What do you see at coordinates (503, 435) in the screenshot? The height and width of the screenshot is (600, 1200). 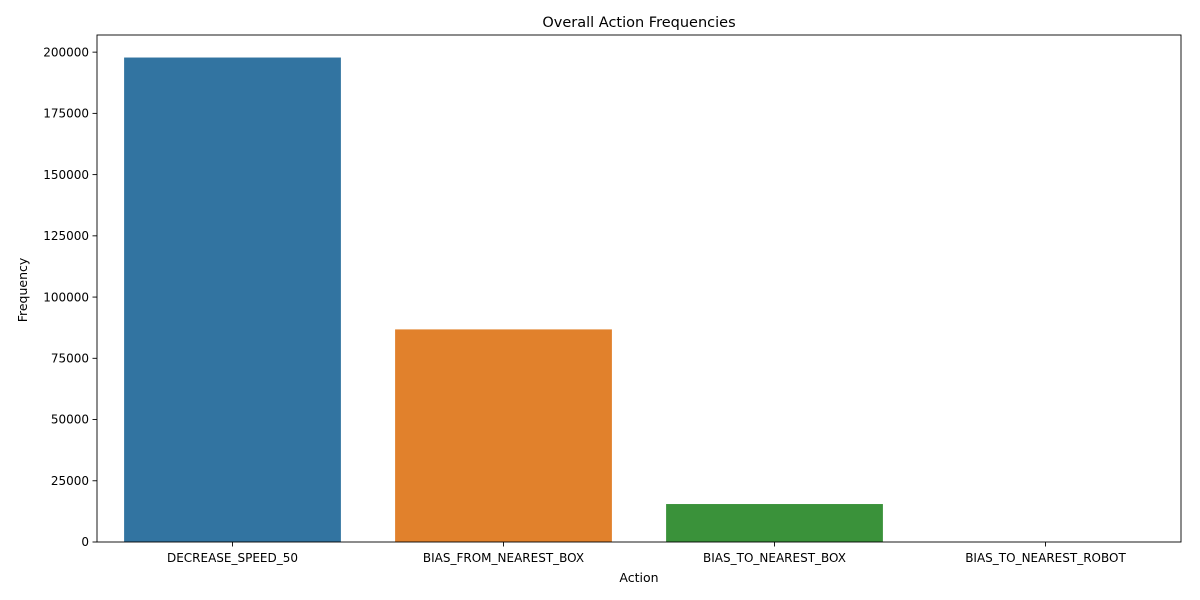 I see `bar-bias-from-nearest-box` at bounding box center [503, 435].